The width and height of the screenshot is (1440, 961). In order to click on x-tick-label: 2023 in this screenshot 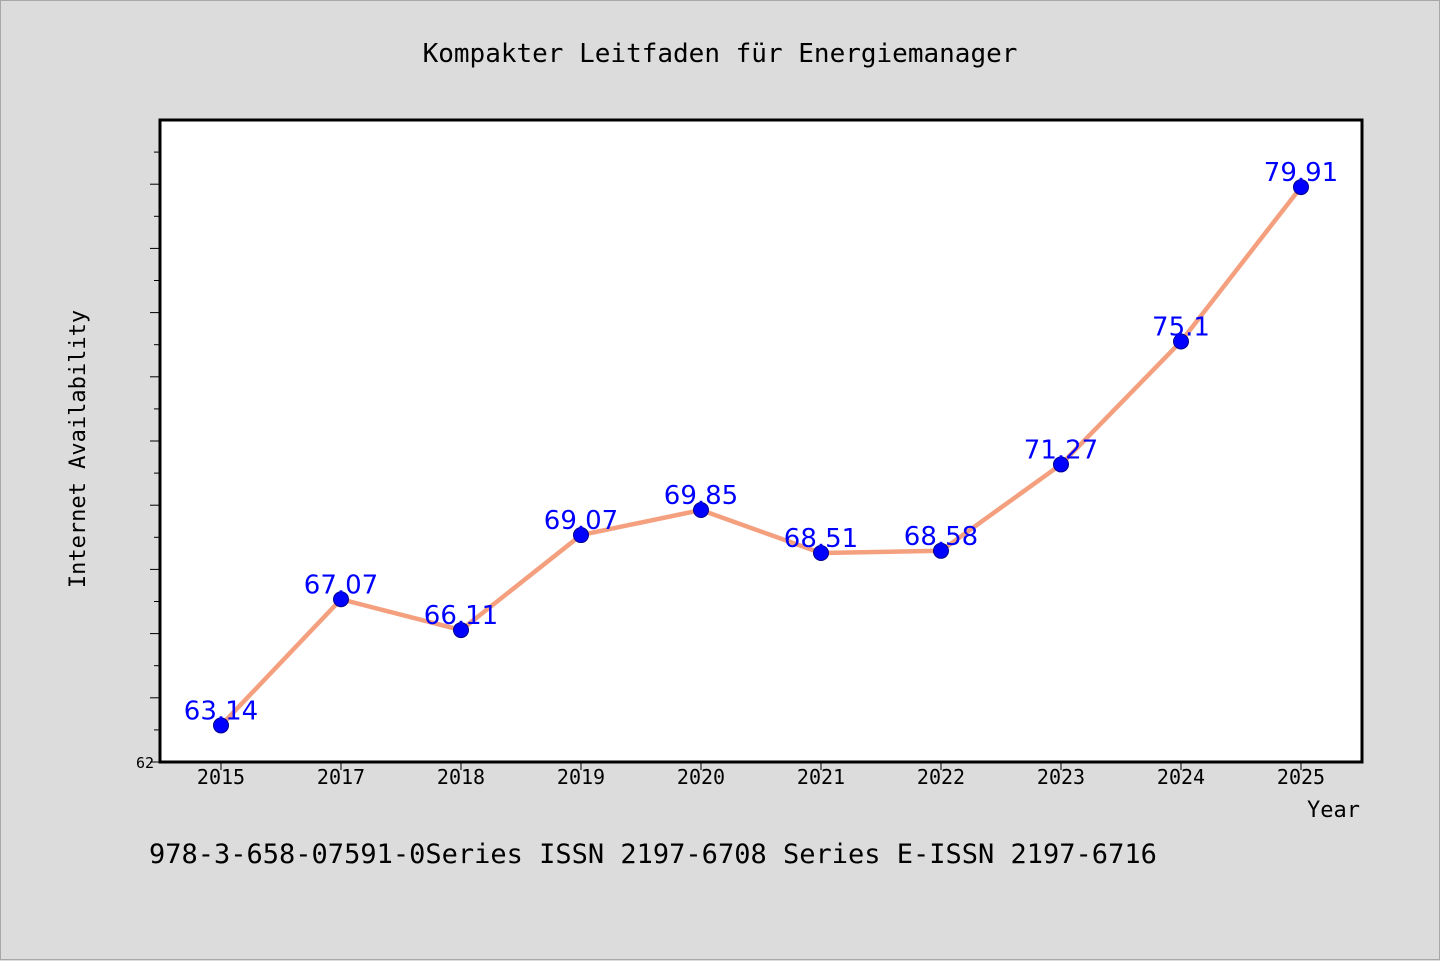, I will do `click(1061, 777)`.